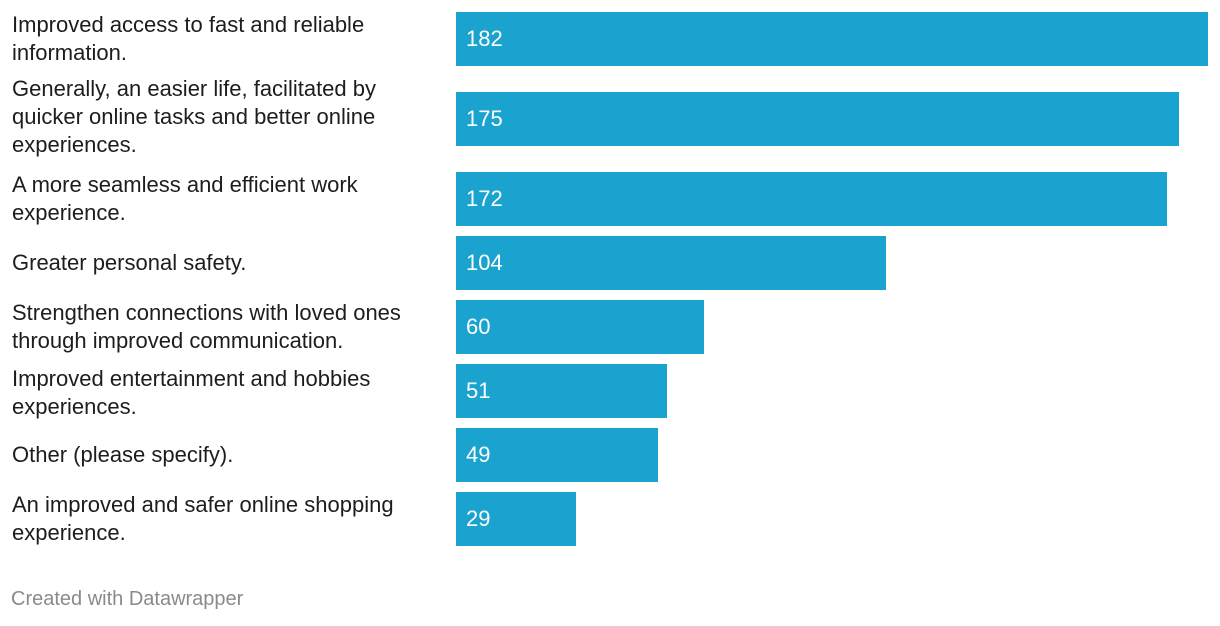 This screenshot has height=626, width=1220. I want to click on bar: 104, so click(671, 263).